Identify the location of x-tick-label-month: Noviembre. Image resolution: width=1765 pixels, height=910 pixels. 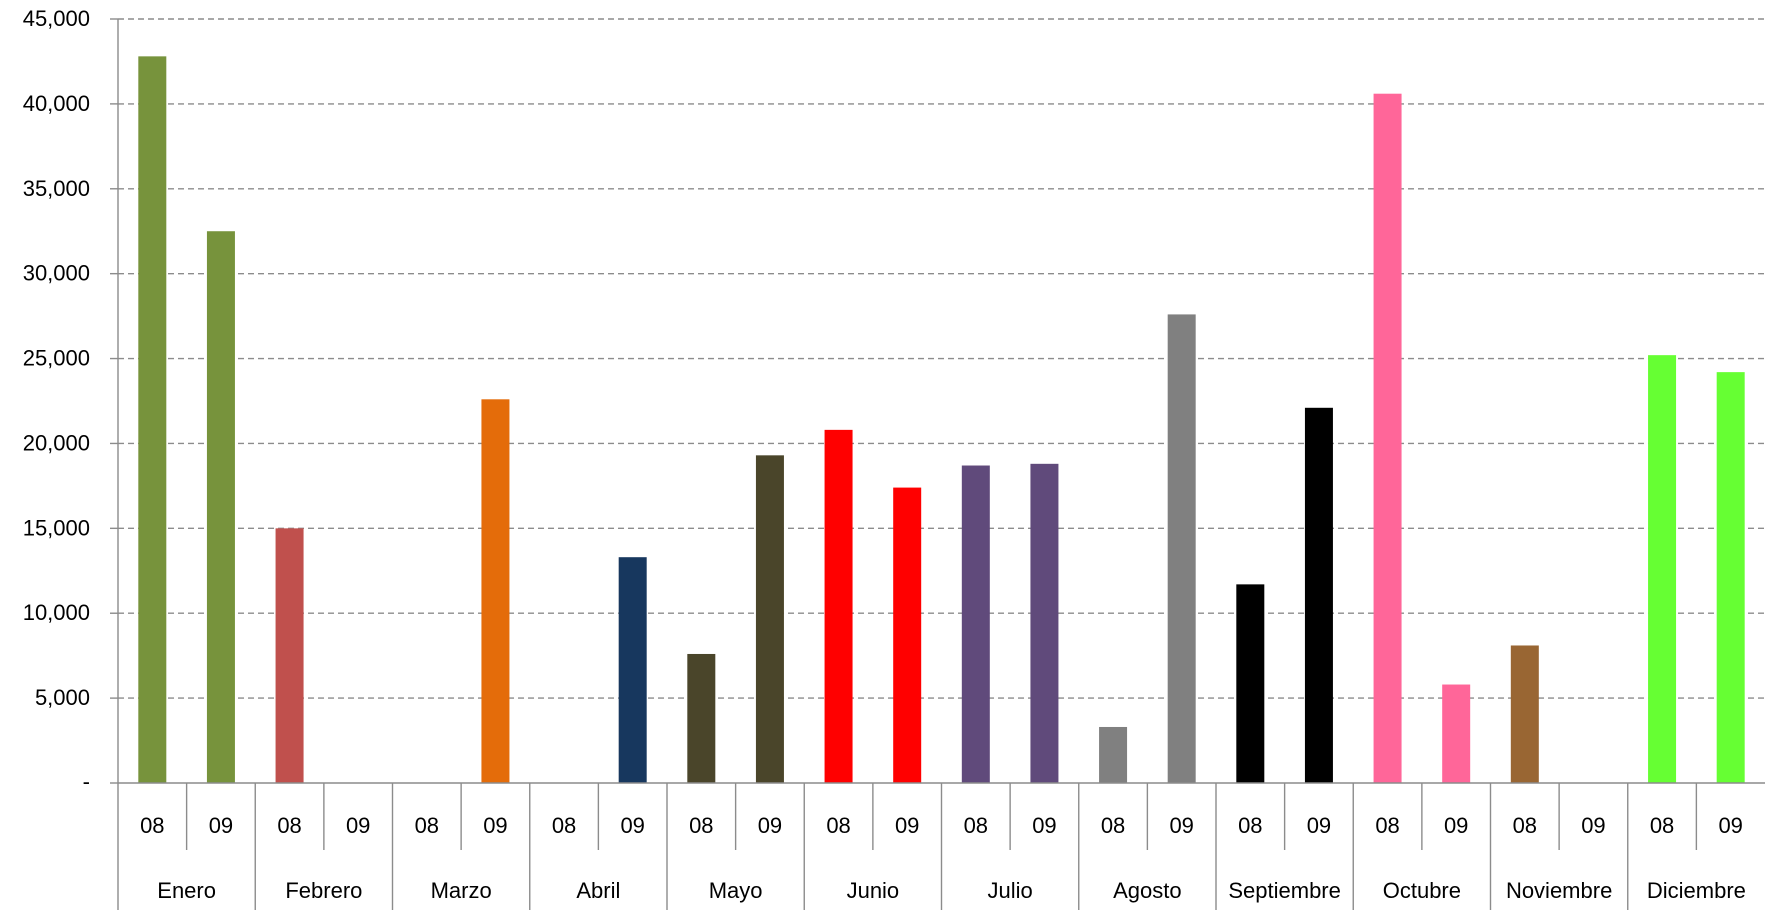
(1559, 890).